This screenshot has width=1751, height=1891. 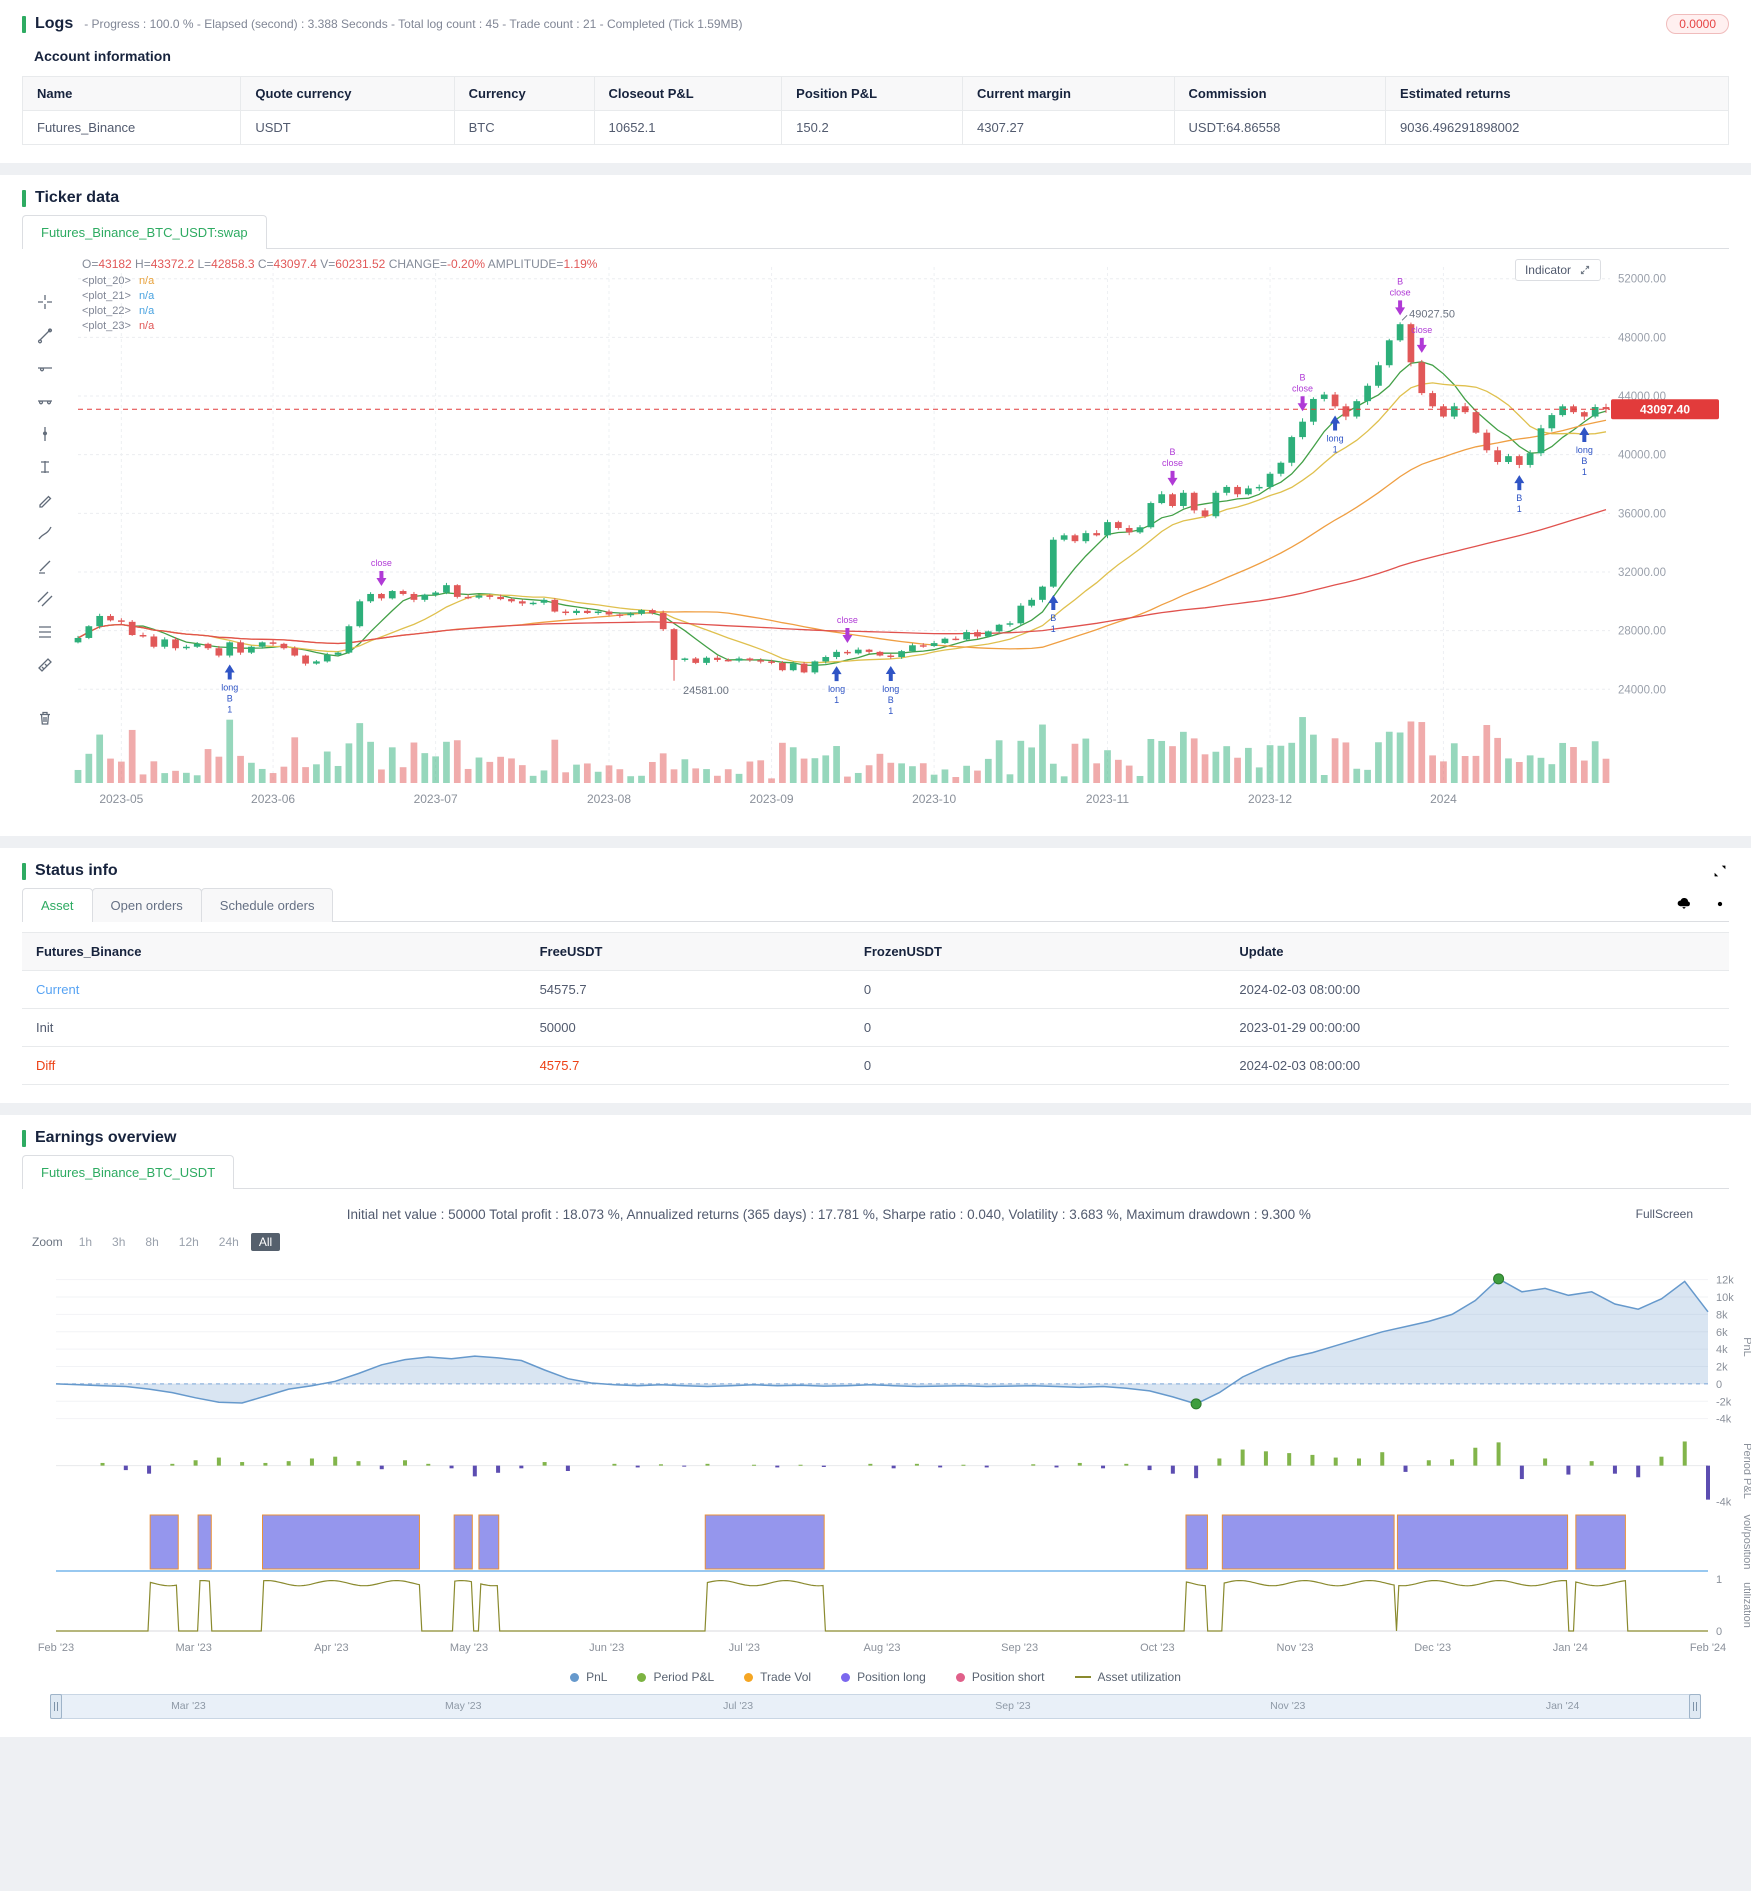 What do you see at coordinates (45, 632) in the screenshot?
I see `tool-fib-retracement` at bounding box center [45, 632].